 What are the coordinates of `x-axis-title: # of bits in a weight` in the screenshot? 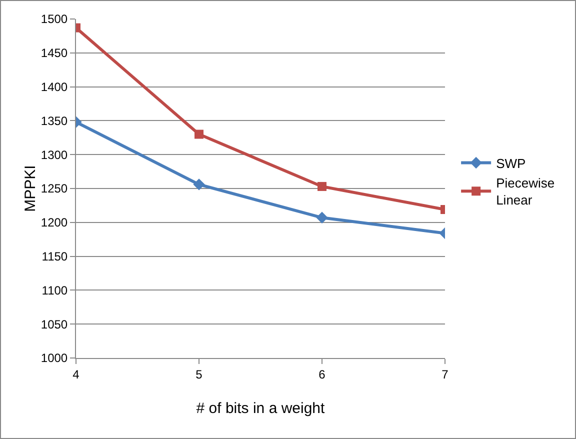 It's located at (261, 408).